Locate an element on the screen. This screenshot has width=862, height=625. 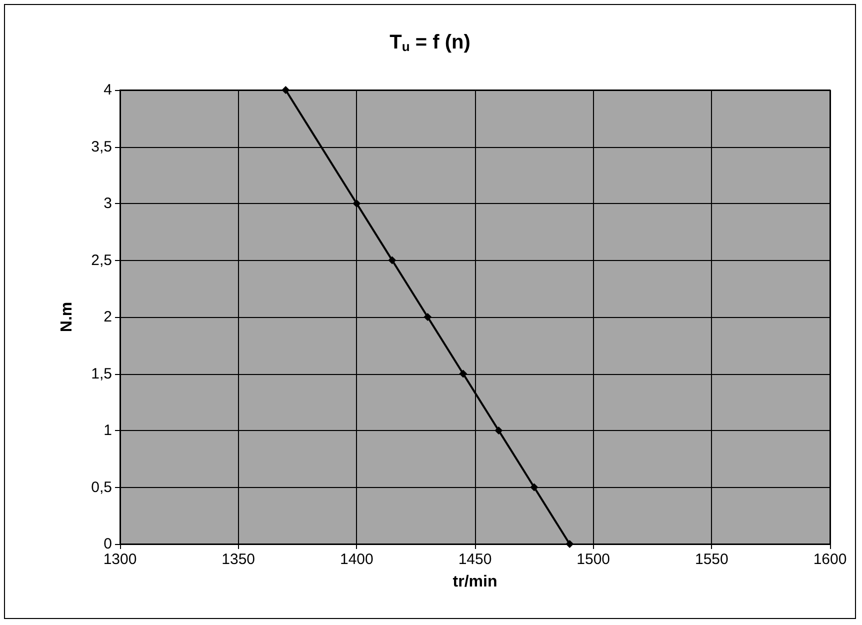
y-tick-label: 3,5 is located at coordinates (101, 147).